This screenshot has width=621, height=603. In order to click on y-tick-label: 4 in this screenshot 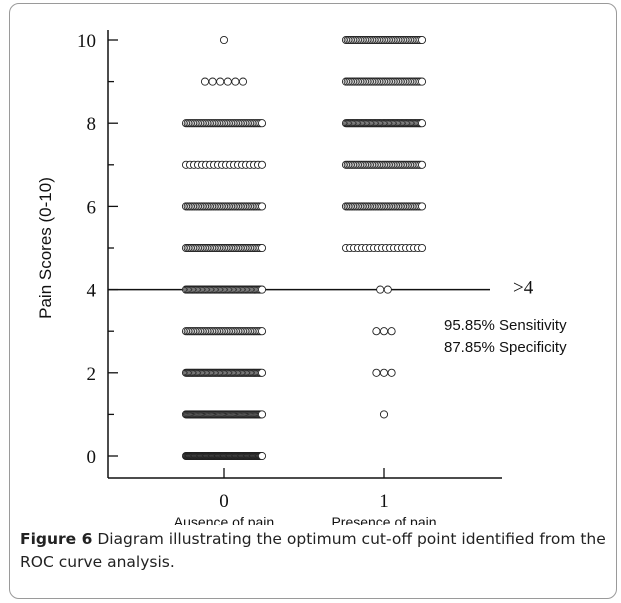, I will do `click(92, 291)`.